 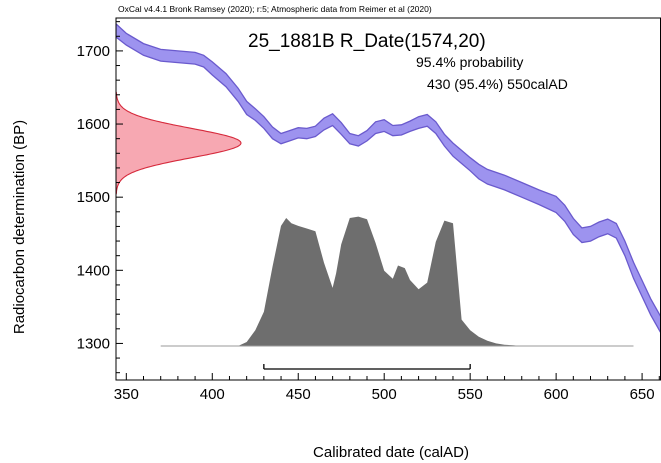 I want to click on x-tick-label: 600, so click(x=556, y=394).